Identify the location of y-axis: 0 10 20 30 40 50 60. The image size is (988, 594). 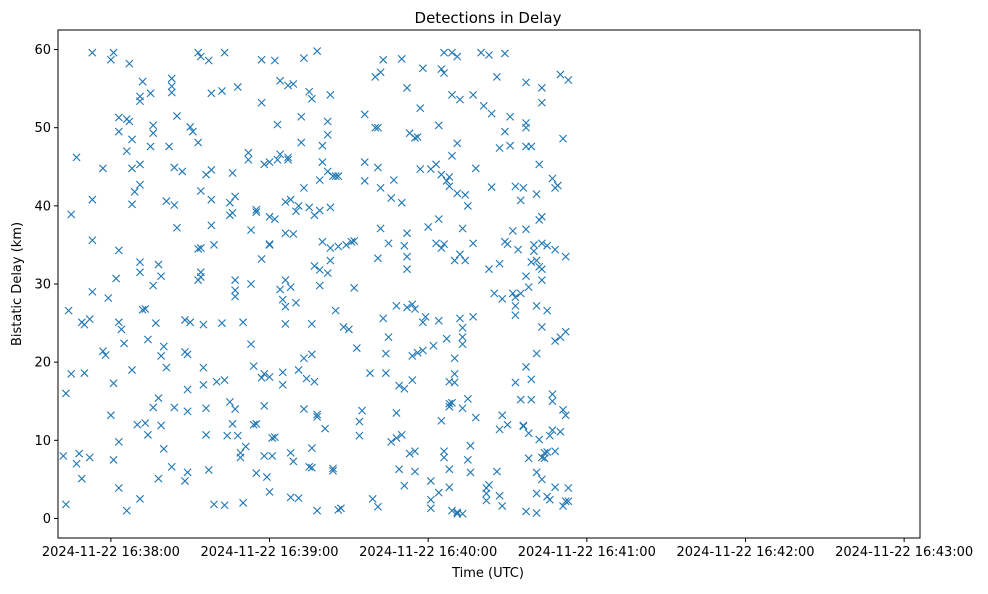
(46, 285).